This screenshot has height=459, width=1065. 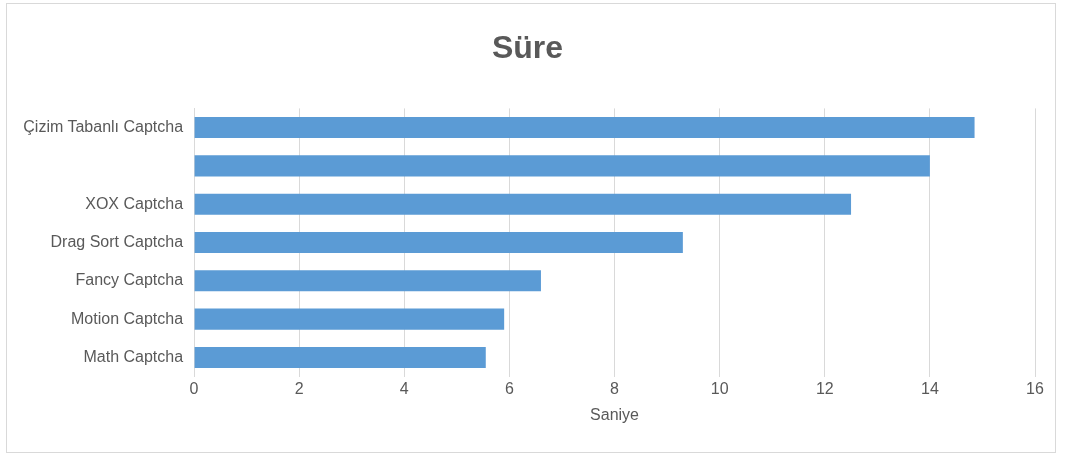 What do you see at coordinates (509, 388) in the screenshot?
I see `x-tick-label: 6` at bounding box center [509, 388].